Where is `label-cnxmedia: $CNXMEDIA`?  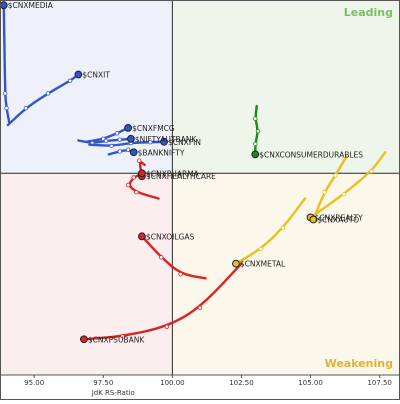
label-cnxmedia: $CNXMEDIA is located at coordinates (31, 5).